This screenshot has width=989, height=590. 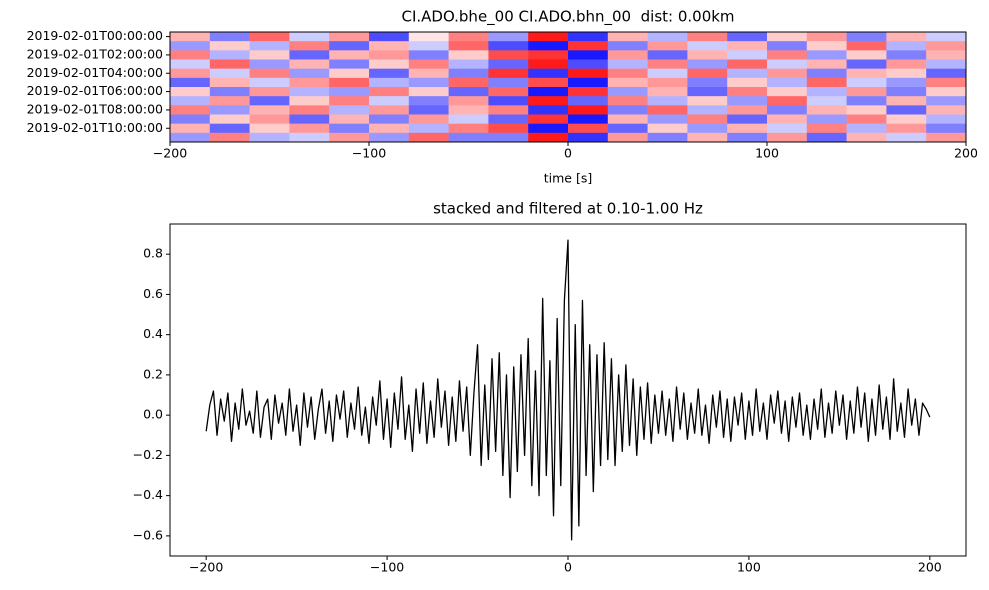 I want to click on y-tick-label: 2019-02-01T06:00:00, so click(x=95, y=90).